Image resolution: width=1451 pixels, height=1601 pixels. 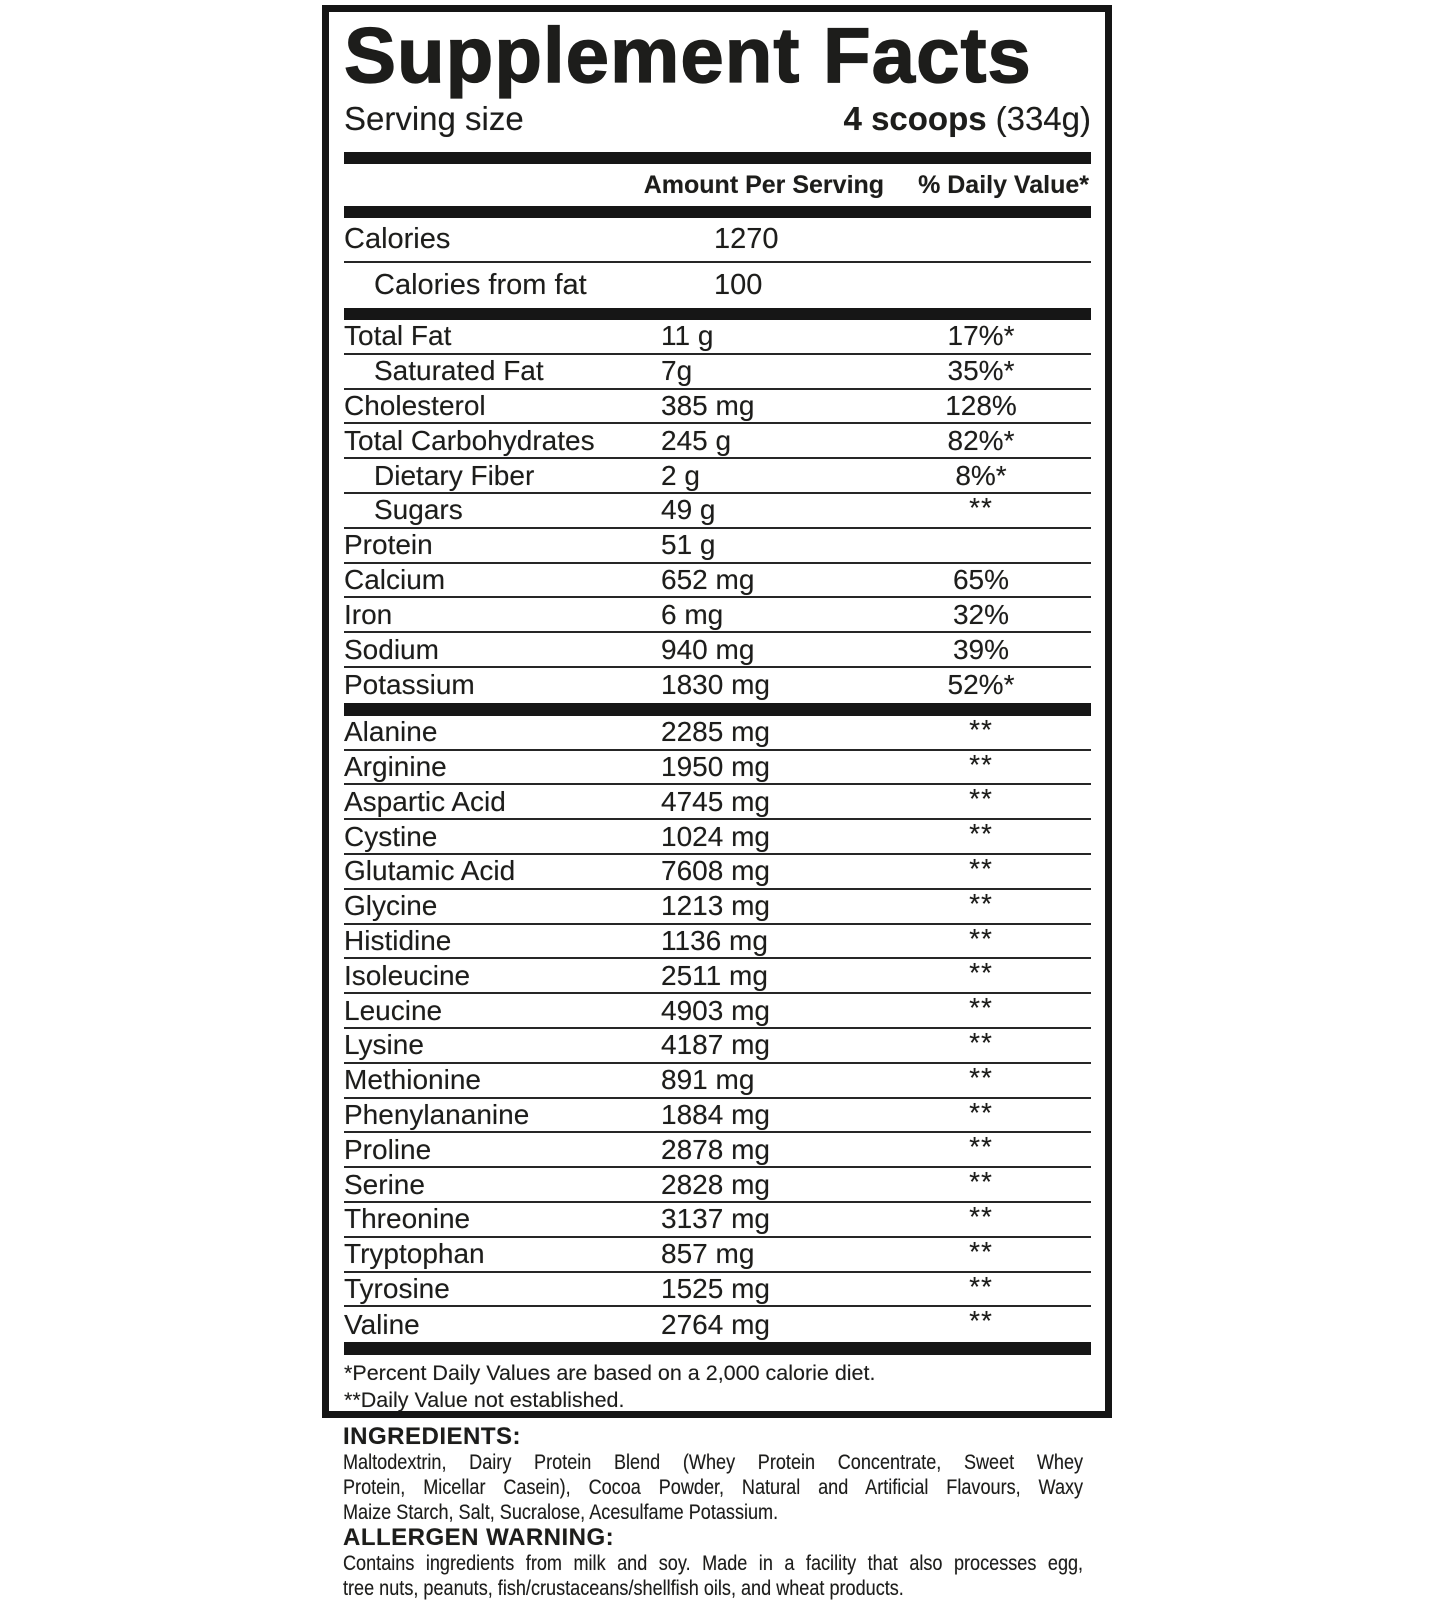 What do you see at coordinates (412, 1080) in the screenshot?
I see `nutrient-label: Methionine` at bounding box center [412, 1080].